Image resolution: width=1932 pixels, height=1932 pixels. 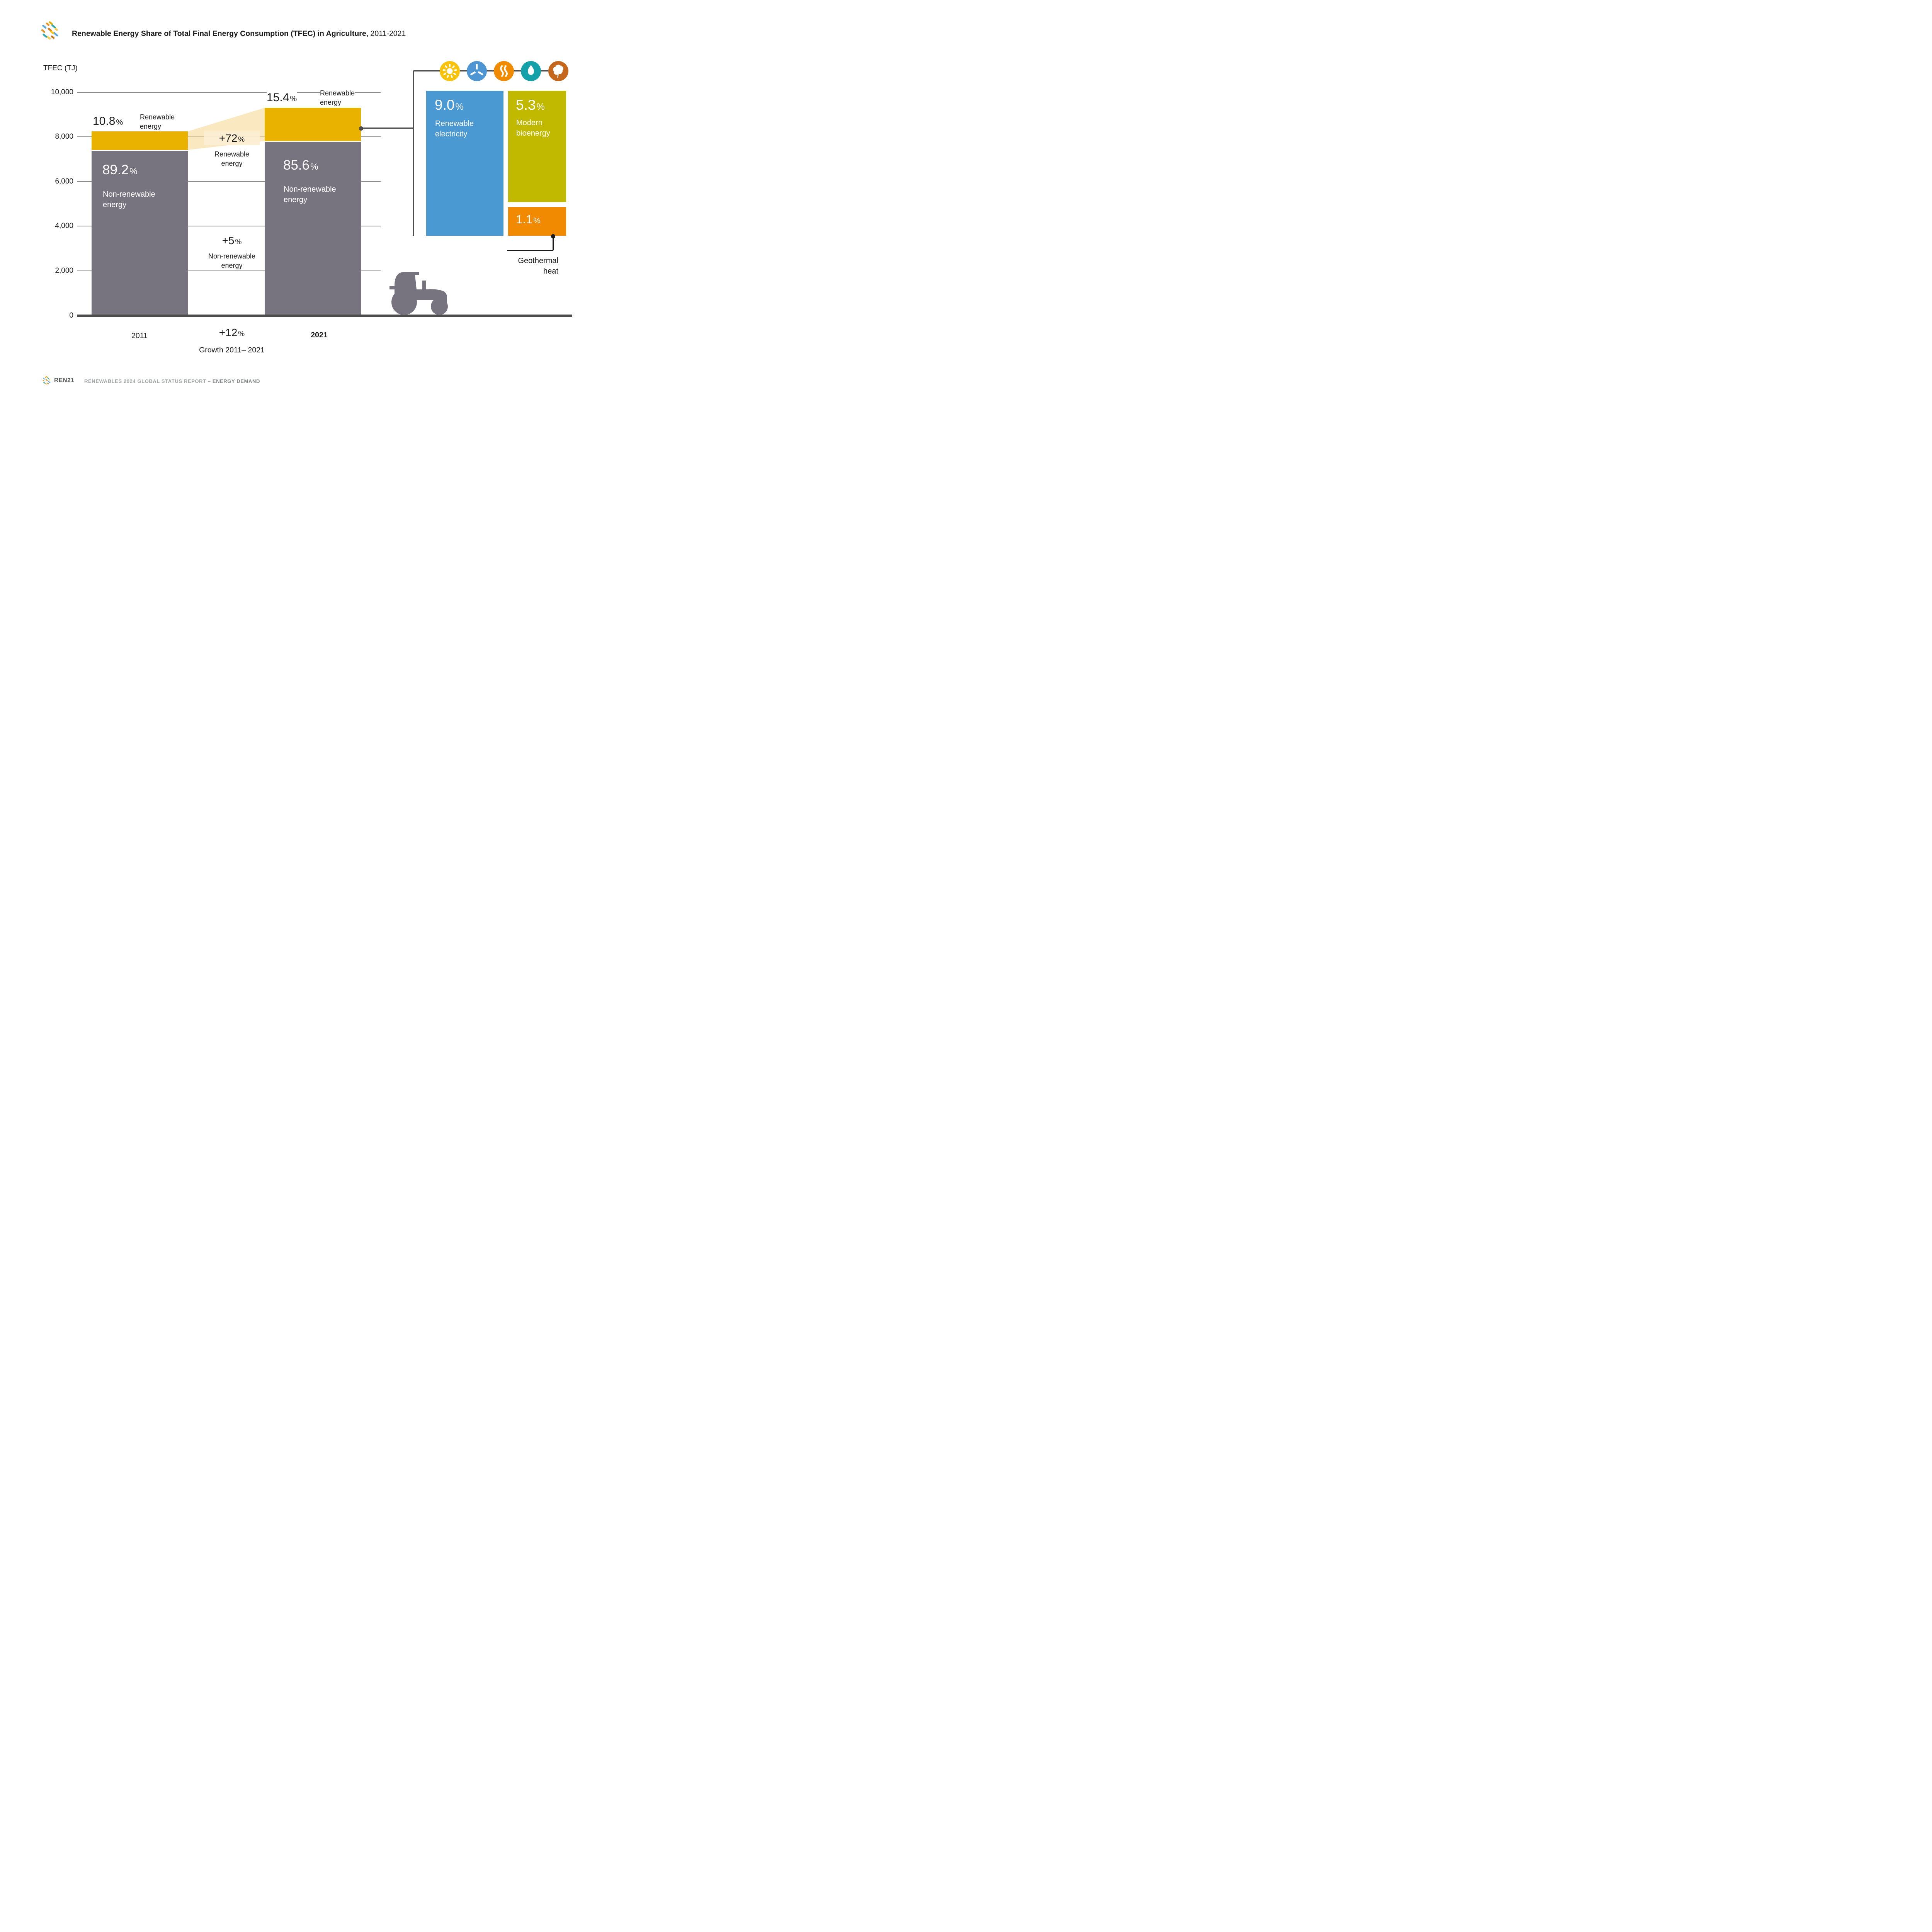 What do you see at coordinates (418, 294) in the screenshot?
I see `tractor-icon` at bounding box center [418, 294].